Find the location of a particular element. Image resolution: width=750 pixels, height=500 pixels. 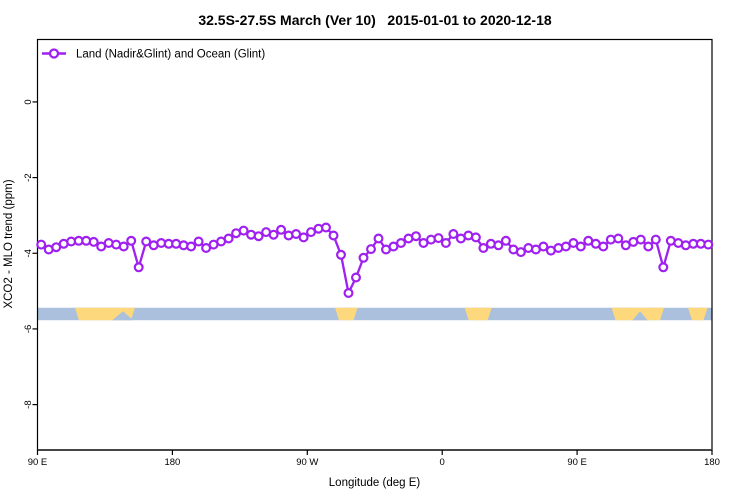

y-tick-label: -8 is located at coordinates (28, 404).